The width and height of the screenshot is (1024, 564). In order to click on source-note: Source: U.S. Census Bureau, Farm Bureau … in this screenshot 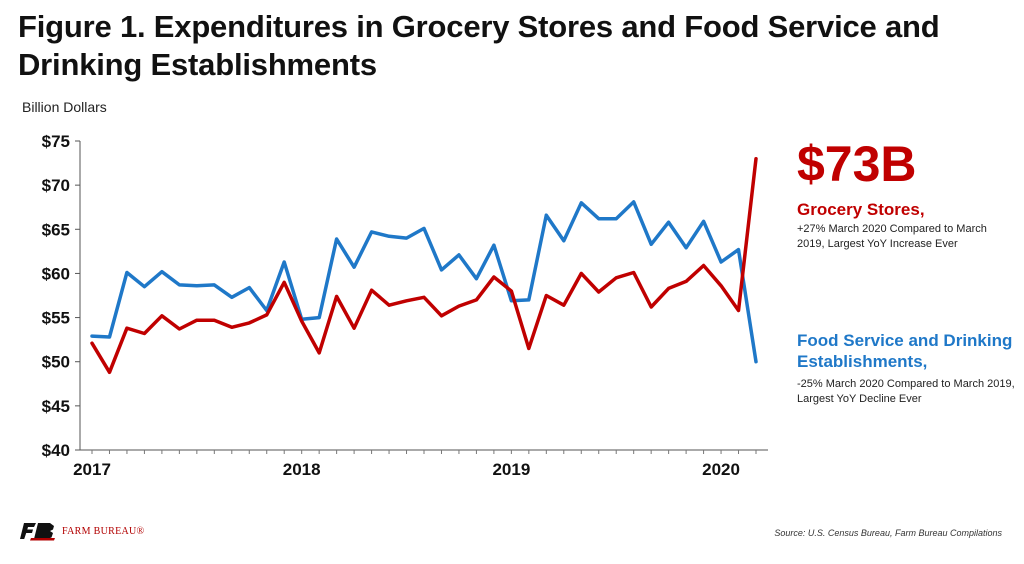, I will do `click(888, 533)`.